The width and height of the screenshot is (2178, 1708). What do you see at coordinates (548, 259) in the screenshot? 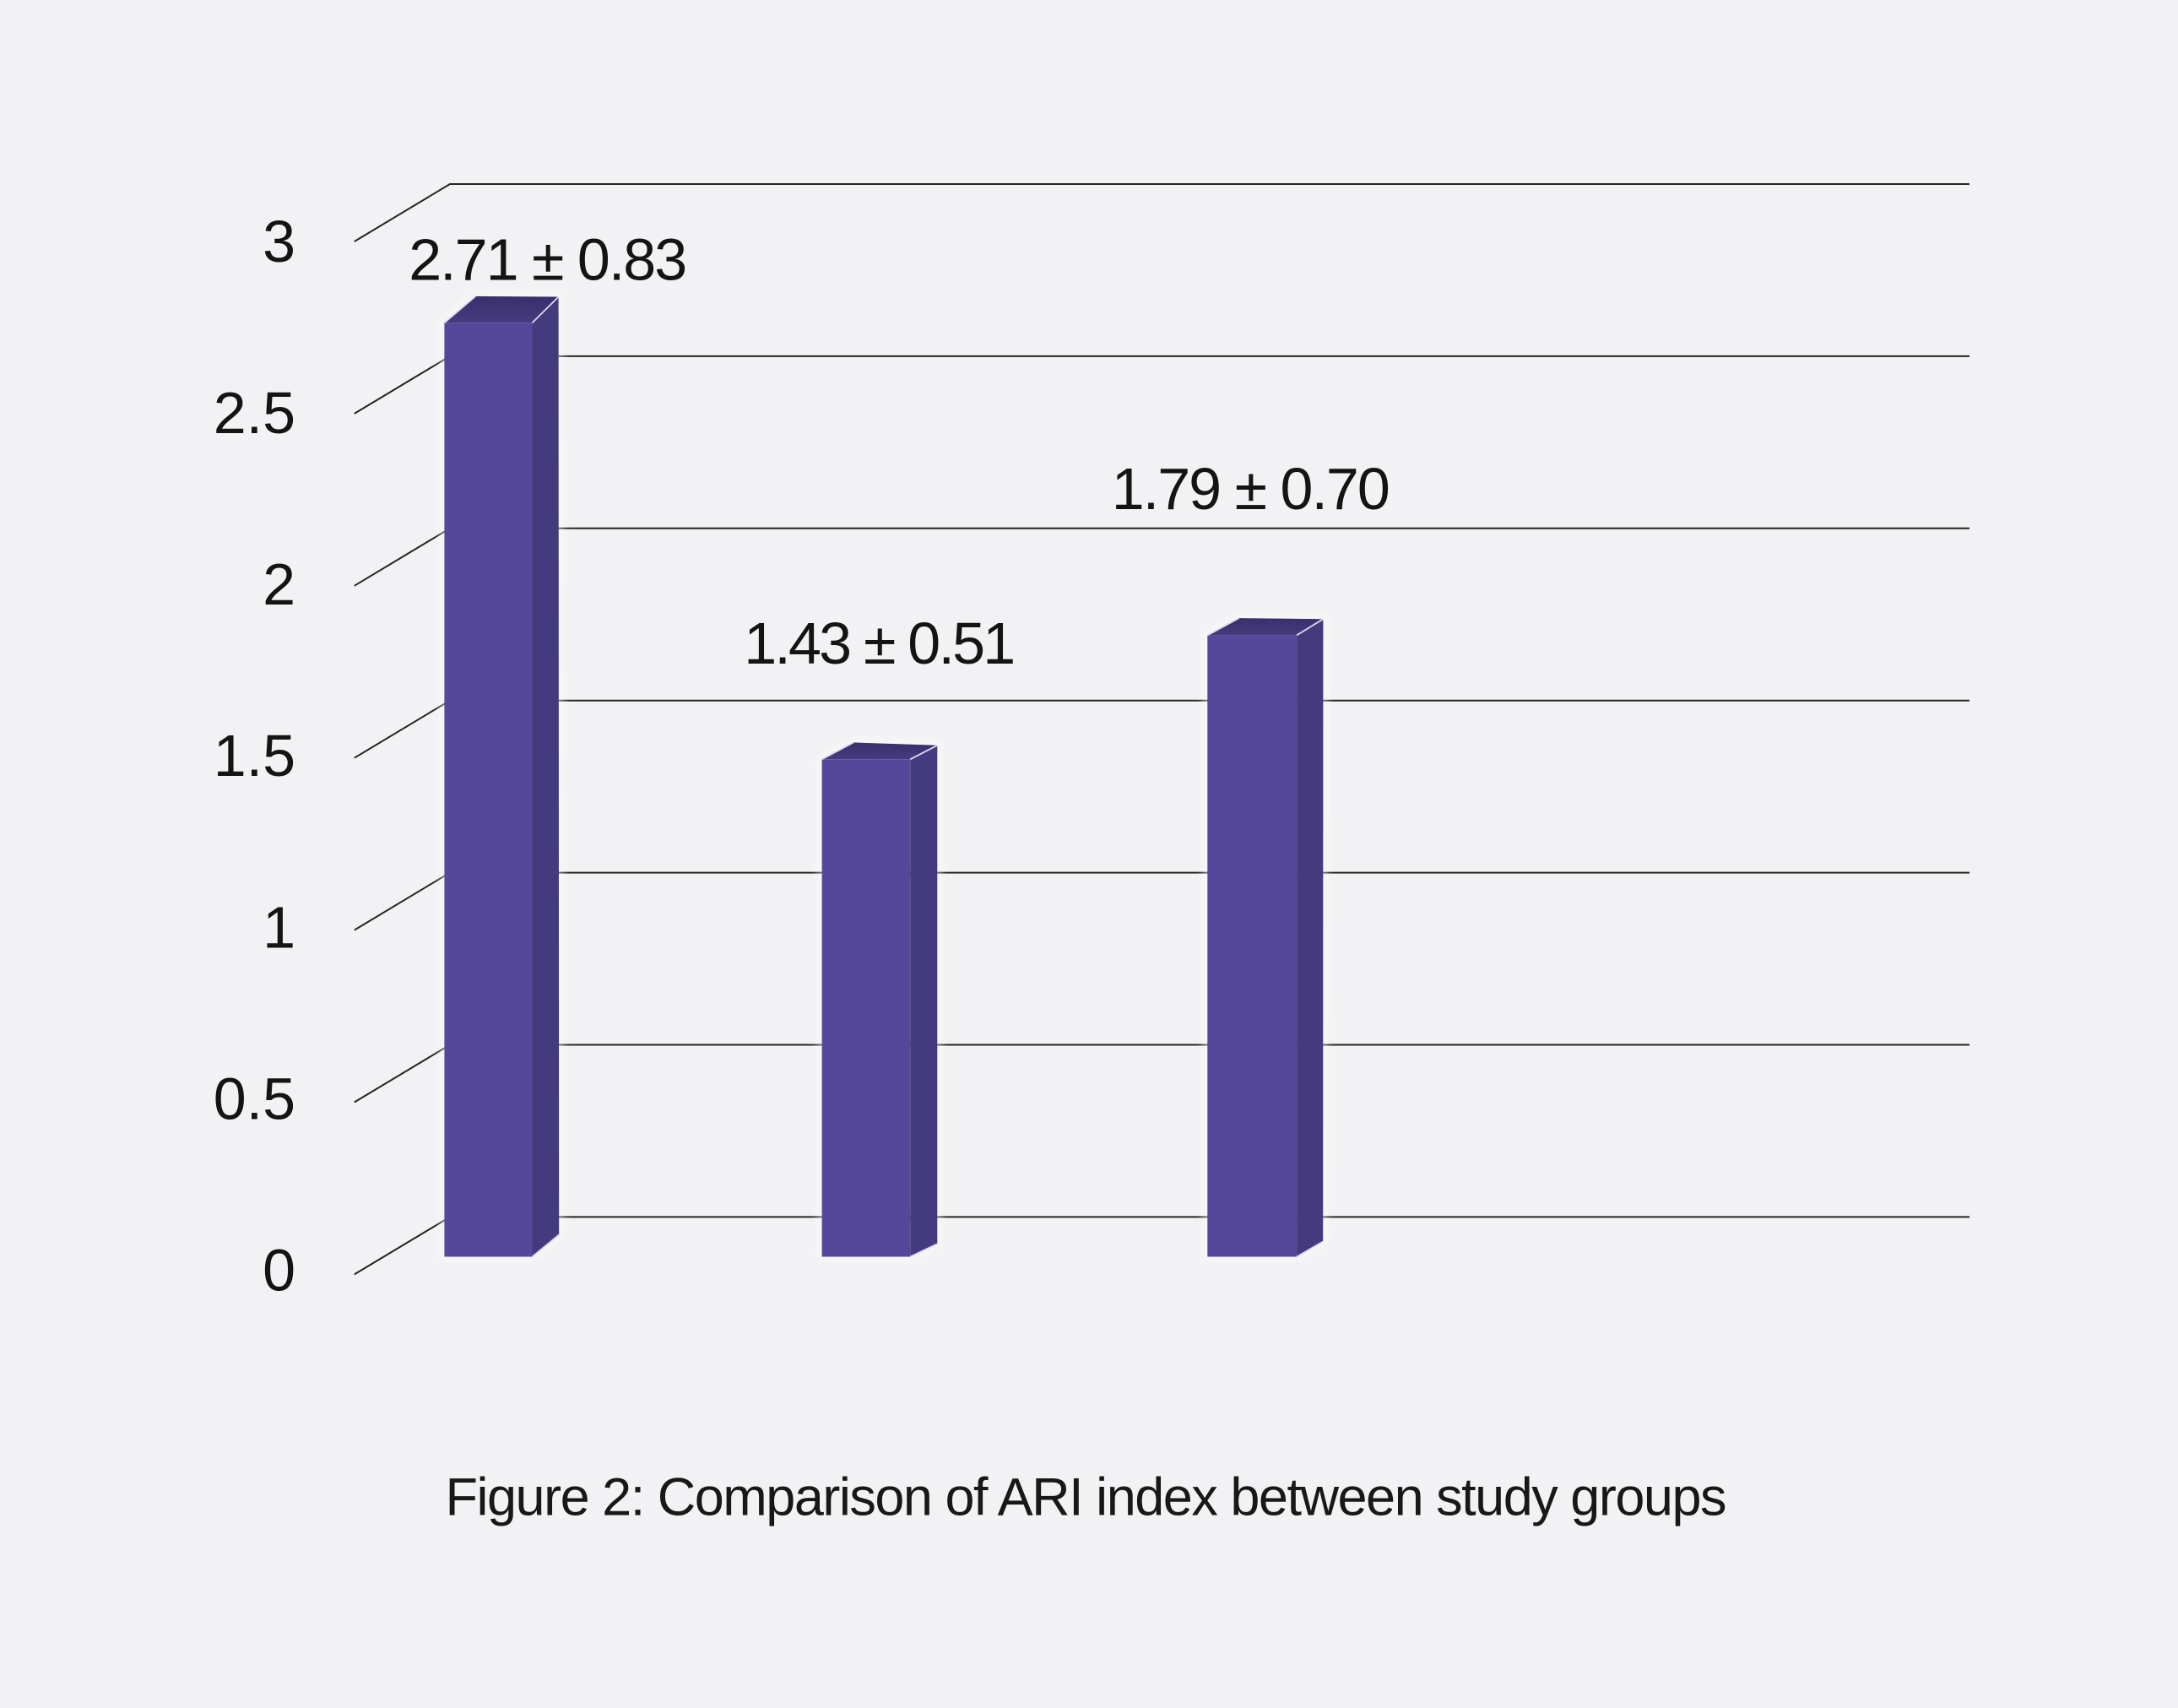
I see `svg-text: 2.71 ± 0.83` at bounding box center [548, 259].